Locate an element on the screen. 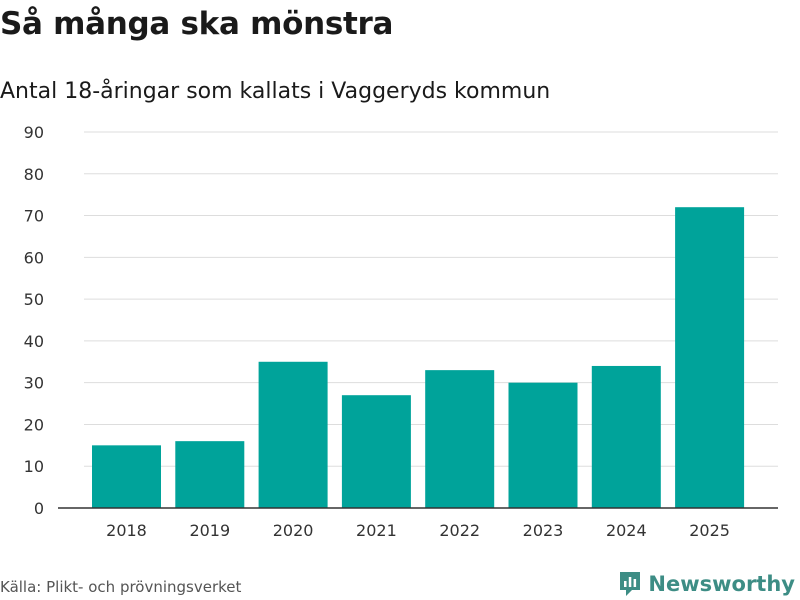 This screenshot has height=600, width=800. x-tick-label: 2021 is located at coordinates (376, 530).